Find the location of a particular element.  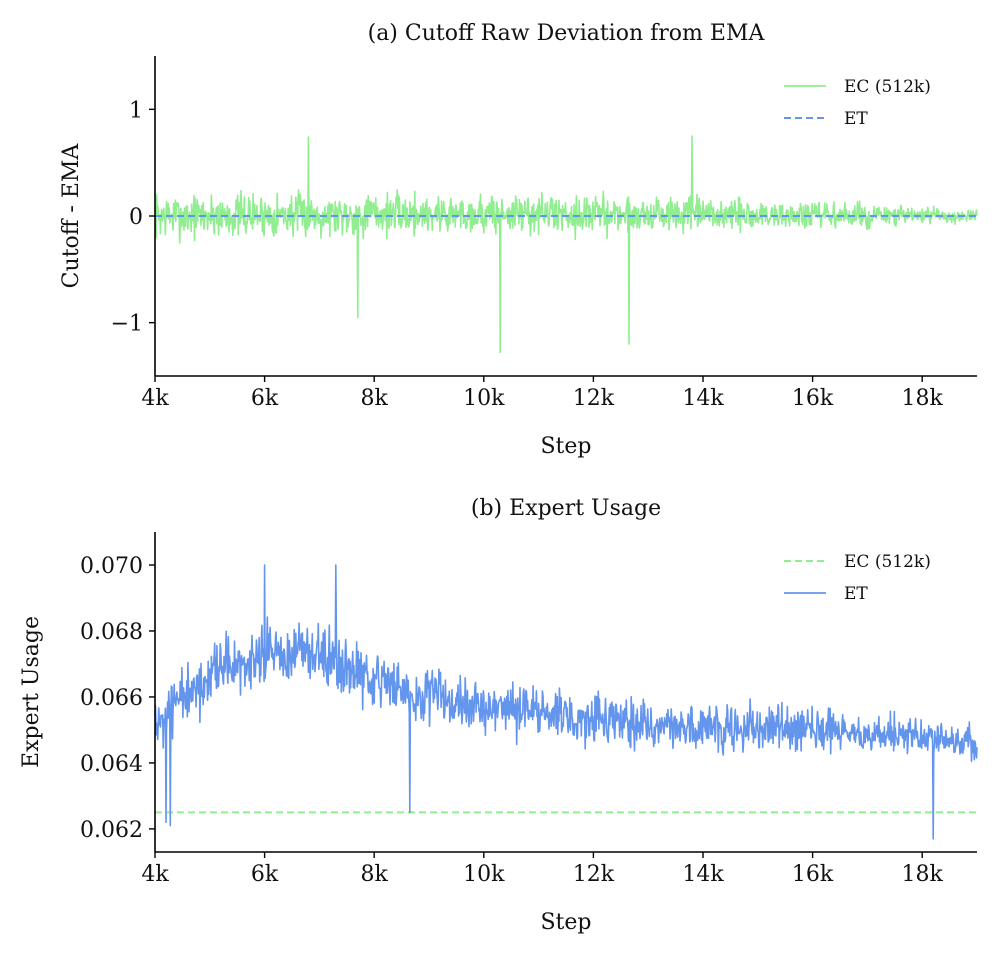

panel-b-legend-label: EC (512k) is located at coordinates (887, 562).